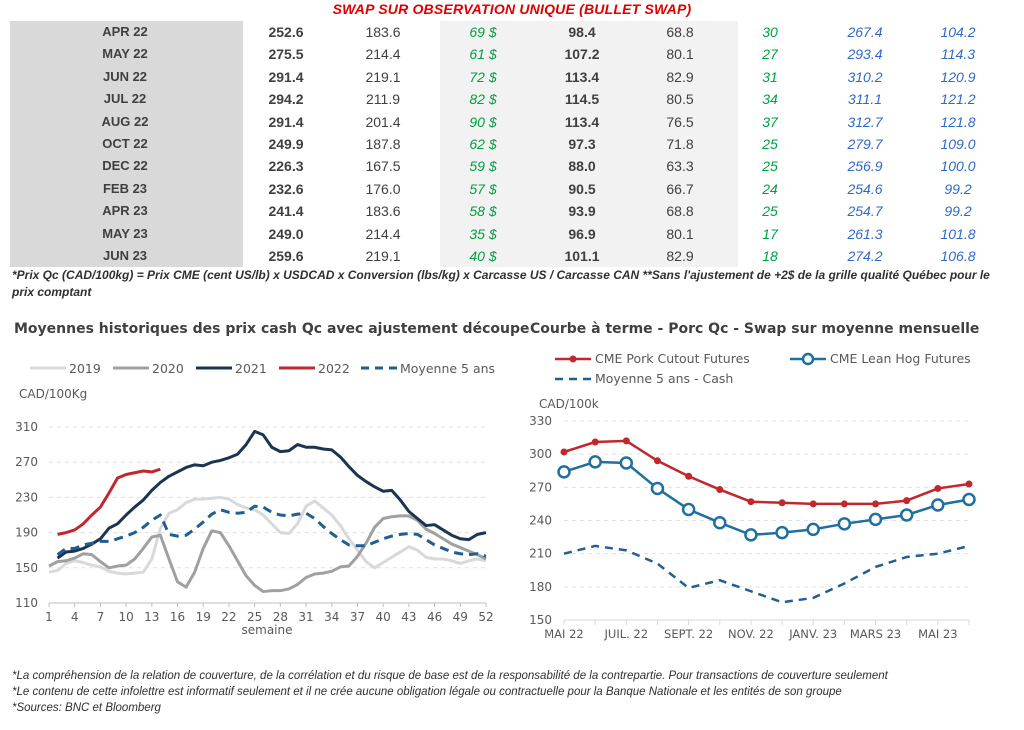  What do you see at coordinates (770, 32) in the screenshot?
I see `value-cell: 30` at bounding box center [770, 32].